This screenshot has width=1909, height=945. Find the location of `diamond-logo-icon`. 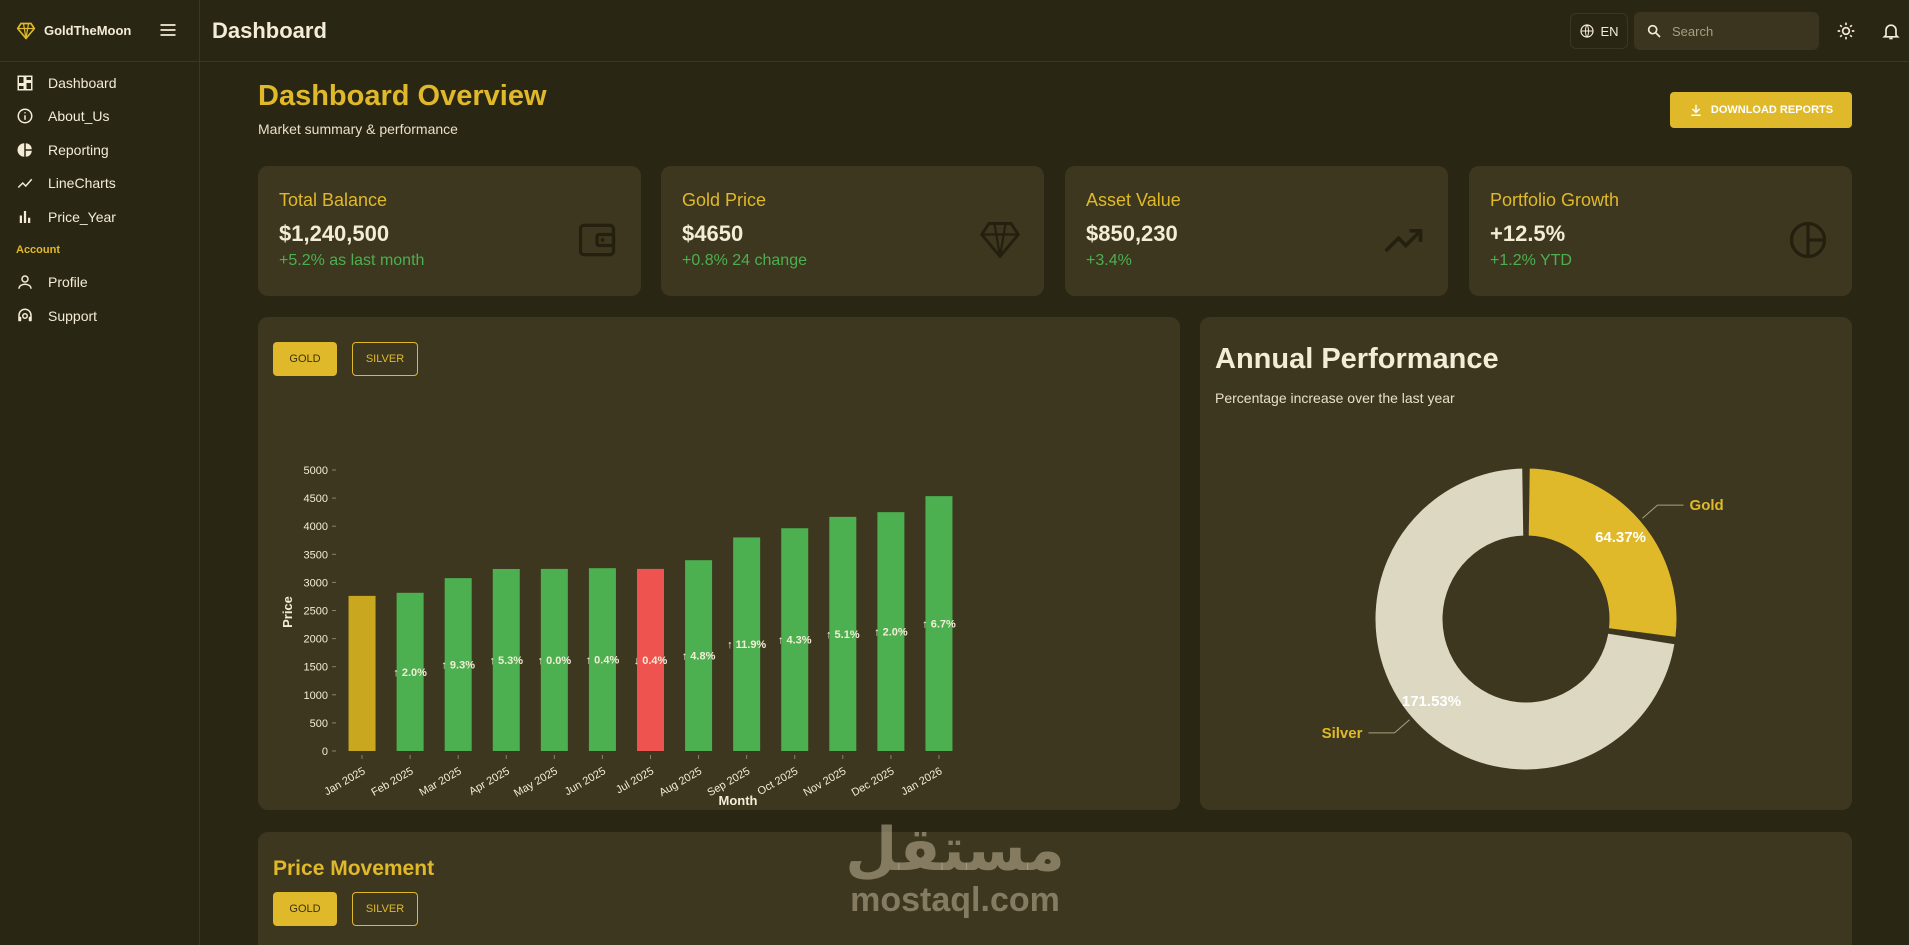

diamond-logo-icon is located at coordinates (26, 30).